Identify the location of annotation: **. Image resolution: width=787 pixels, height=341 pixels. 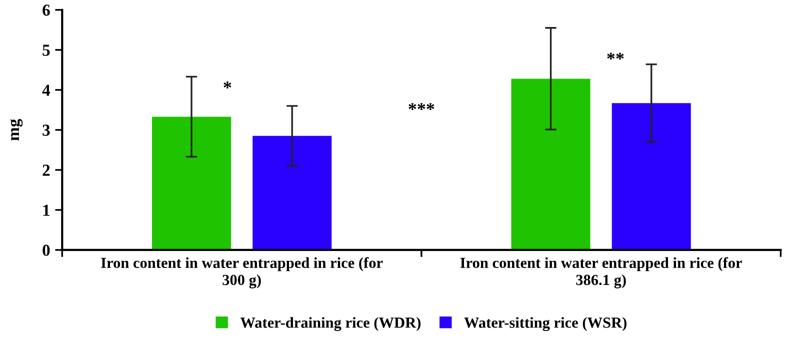
(615, 56).